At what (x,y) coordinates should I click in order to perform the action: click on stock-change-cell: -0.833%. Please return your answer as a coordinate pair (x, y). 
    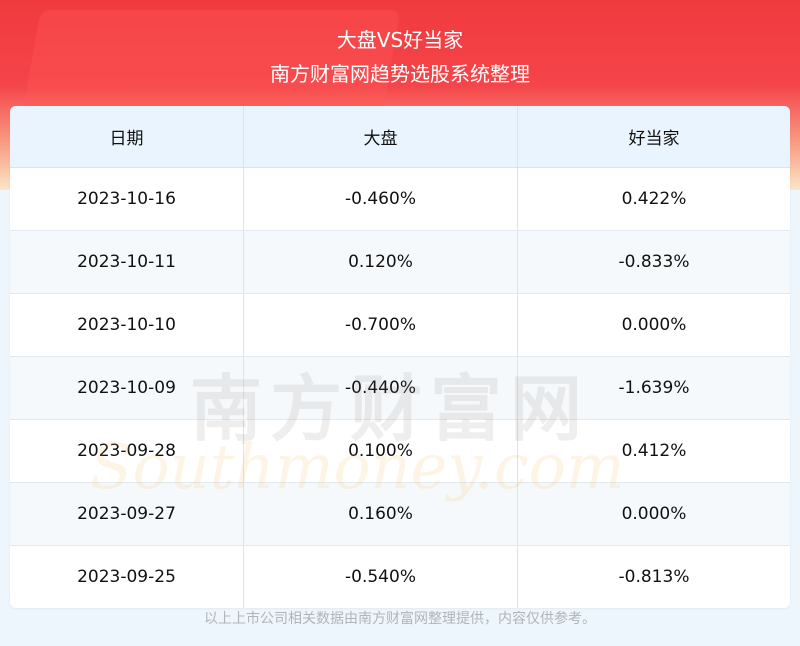
    Looking at the image, I should click on (654, 262).